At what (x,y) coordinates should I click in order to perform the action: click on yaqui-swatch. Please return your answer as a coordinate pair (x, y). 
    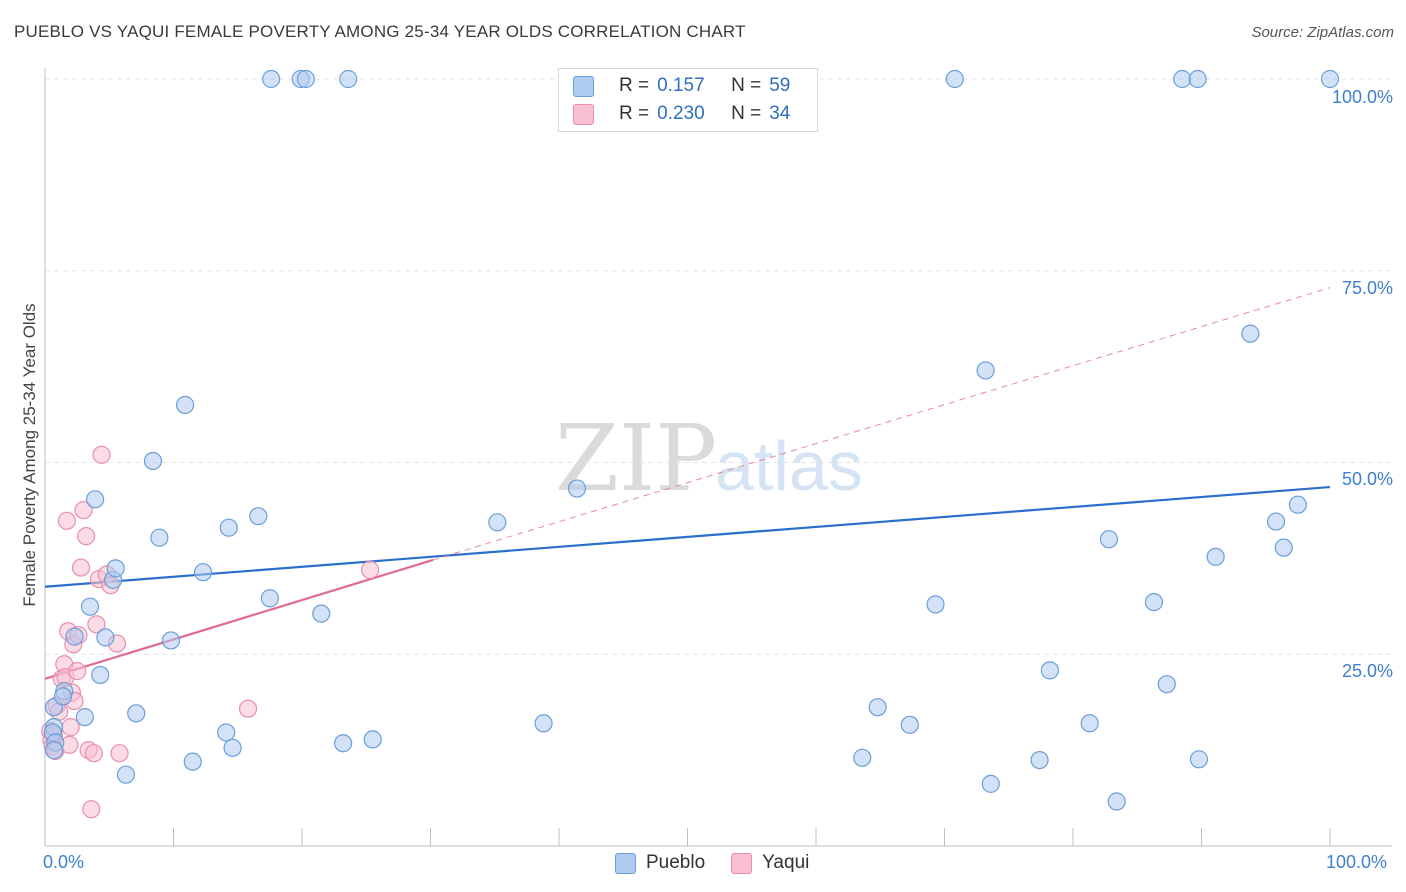
    Looking at the image, I should click on (583, 114).